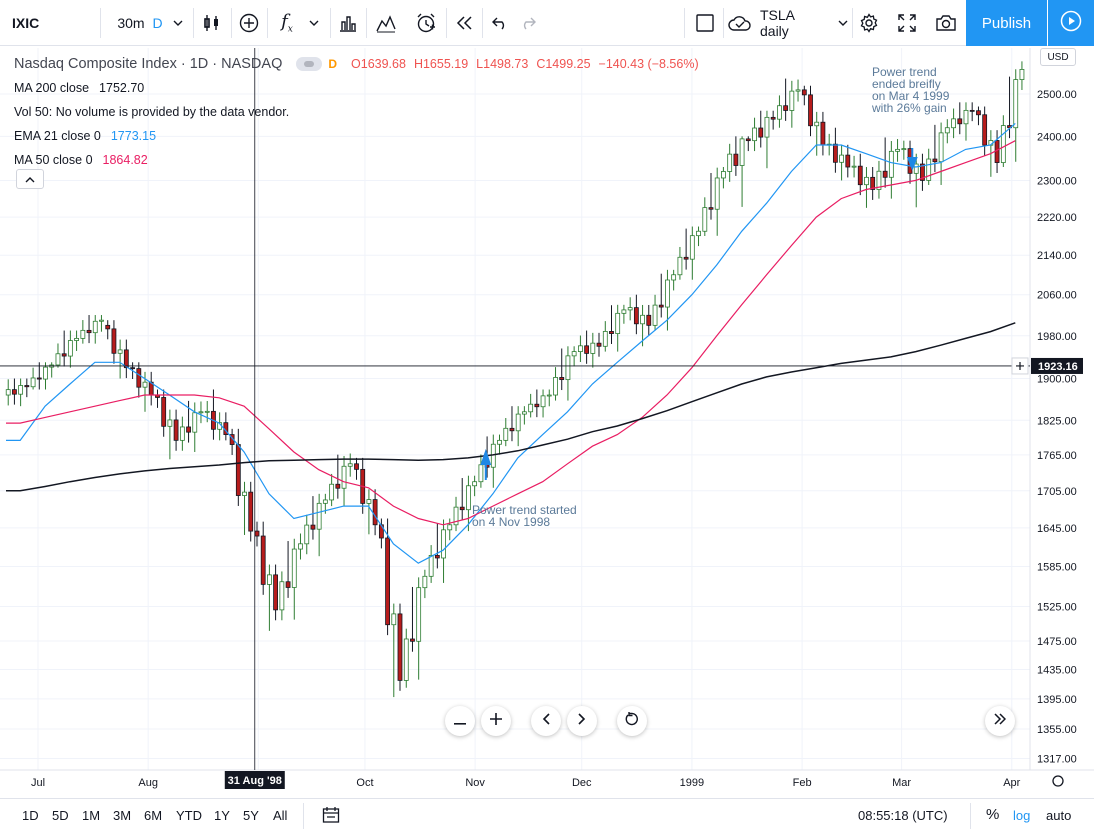  What do you see at coordinates (1059, 815) in the screenshot?
I see `auto-scale-toggle: auto` at bounding box center [1059, 815].